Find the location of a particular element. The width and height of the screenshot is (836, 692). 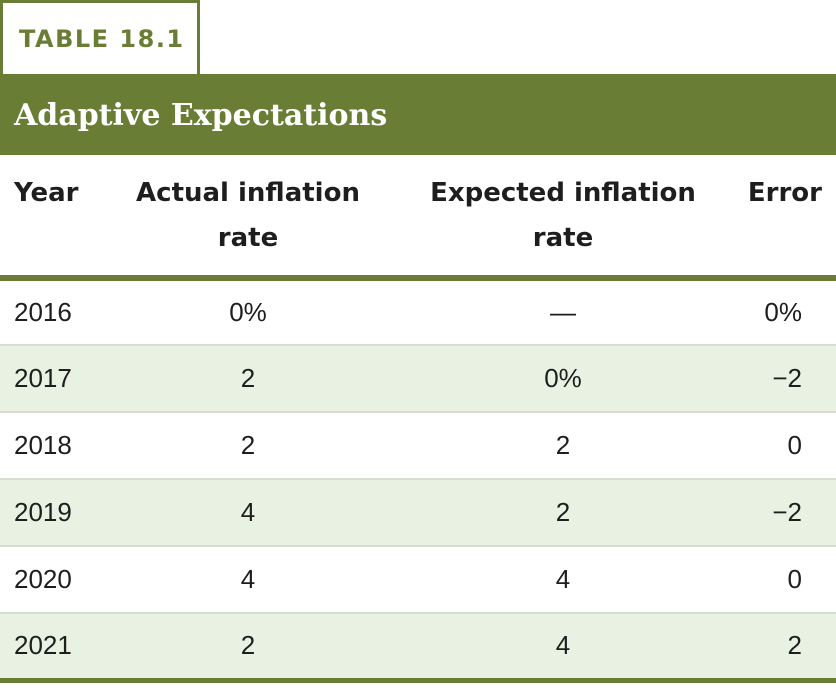

table-label: TABLE 18.1 is located at coordinates (102, 39).